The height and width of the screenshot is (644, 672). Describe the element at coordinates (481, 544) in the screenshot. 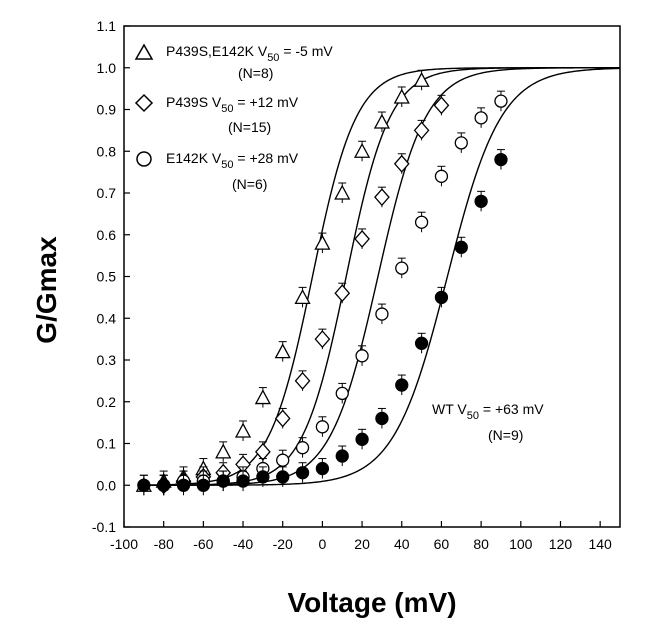

I see `x-tick-label: 80` at that location.